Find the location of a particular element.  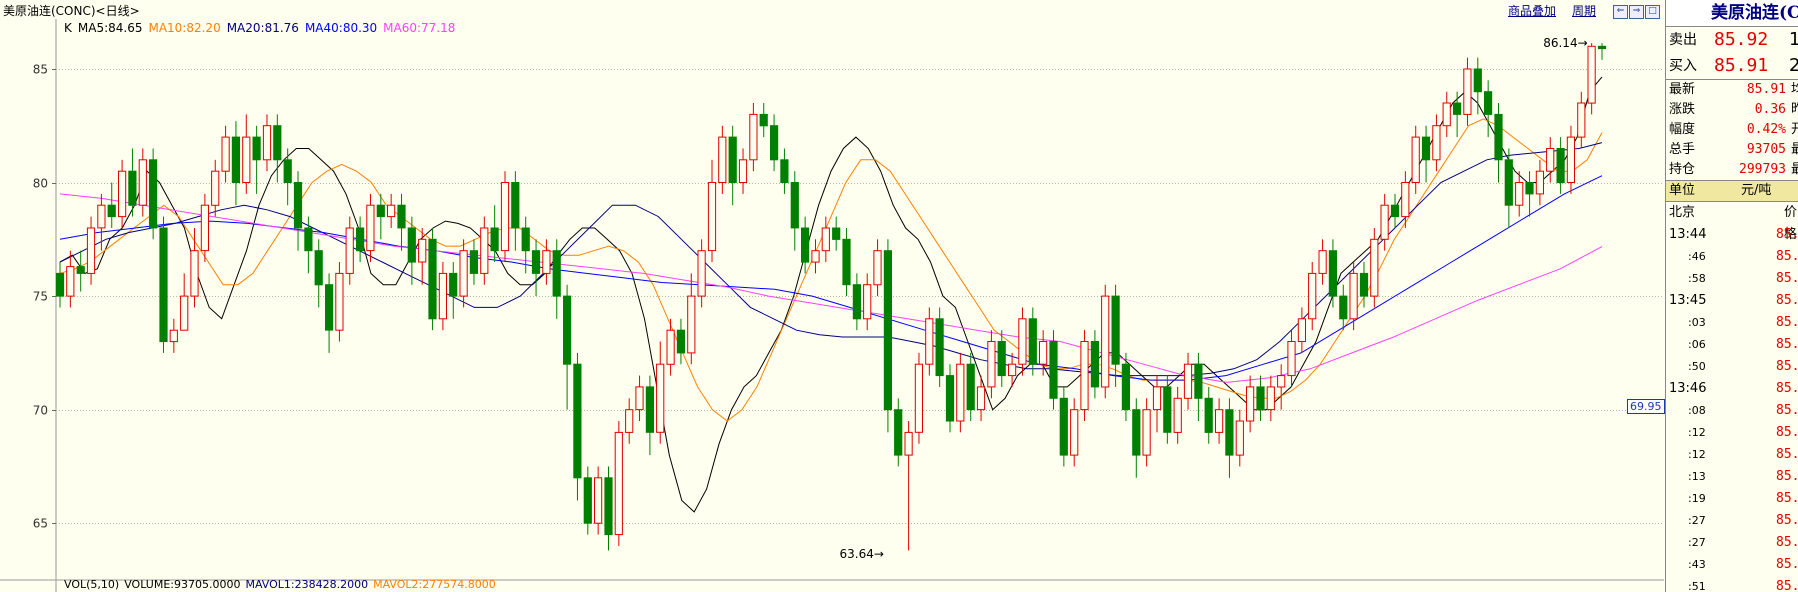

tick-time: :27 is located at coordinates (1697, 542).